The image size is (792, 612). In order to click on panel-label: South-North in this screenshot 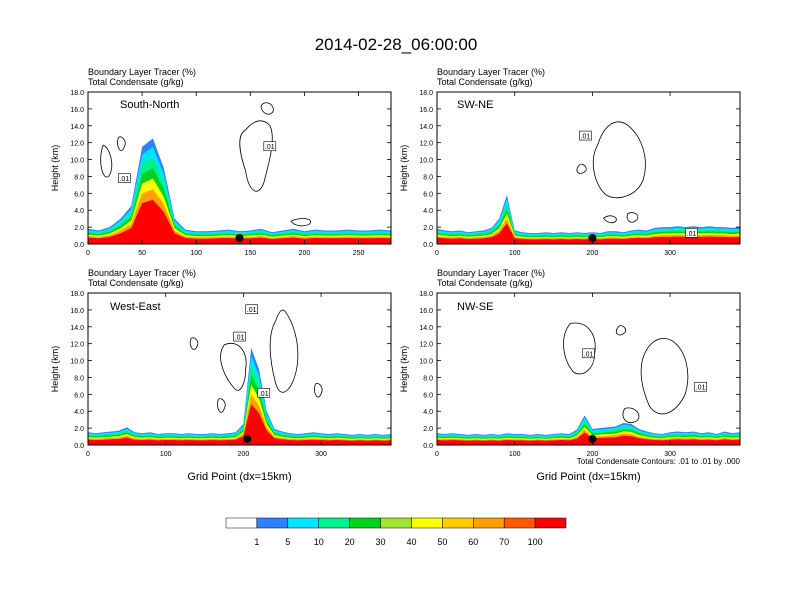, I will do `click(149, 105)`.